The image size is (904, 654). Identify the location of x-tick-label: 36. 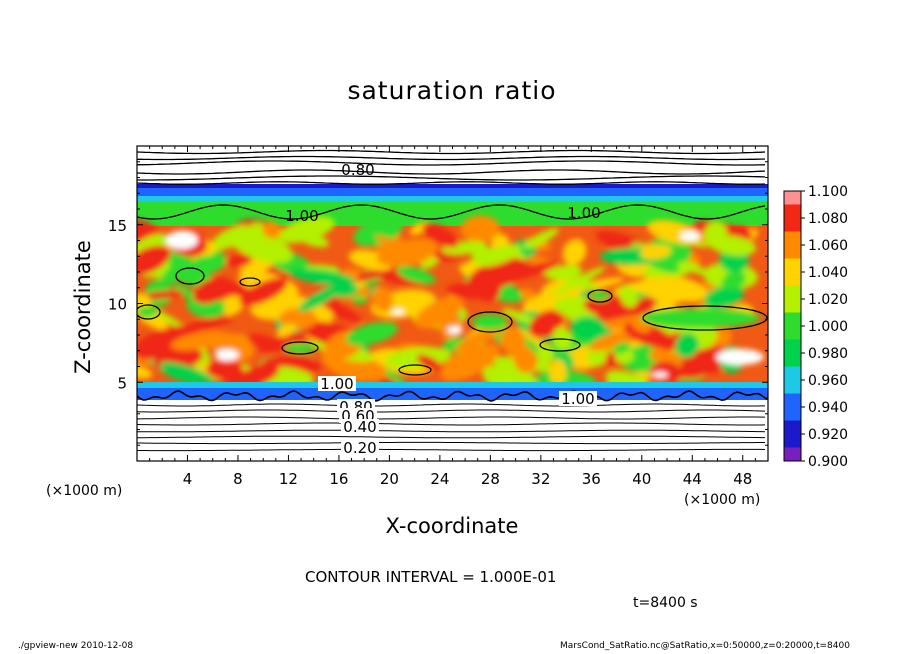
(591, 479).